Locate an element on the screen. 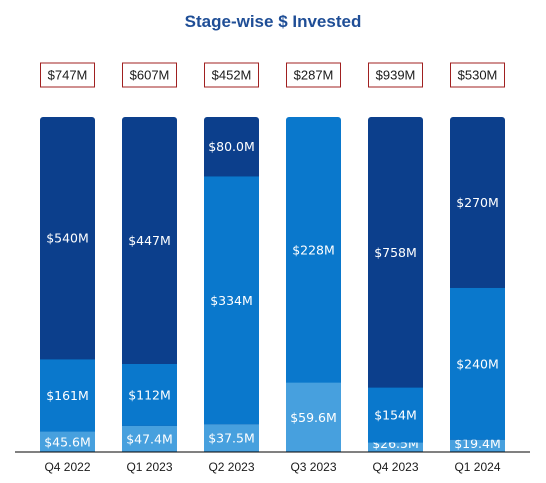  segment-value-label: $540M is located at coordinates (67, 238).